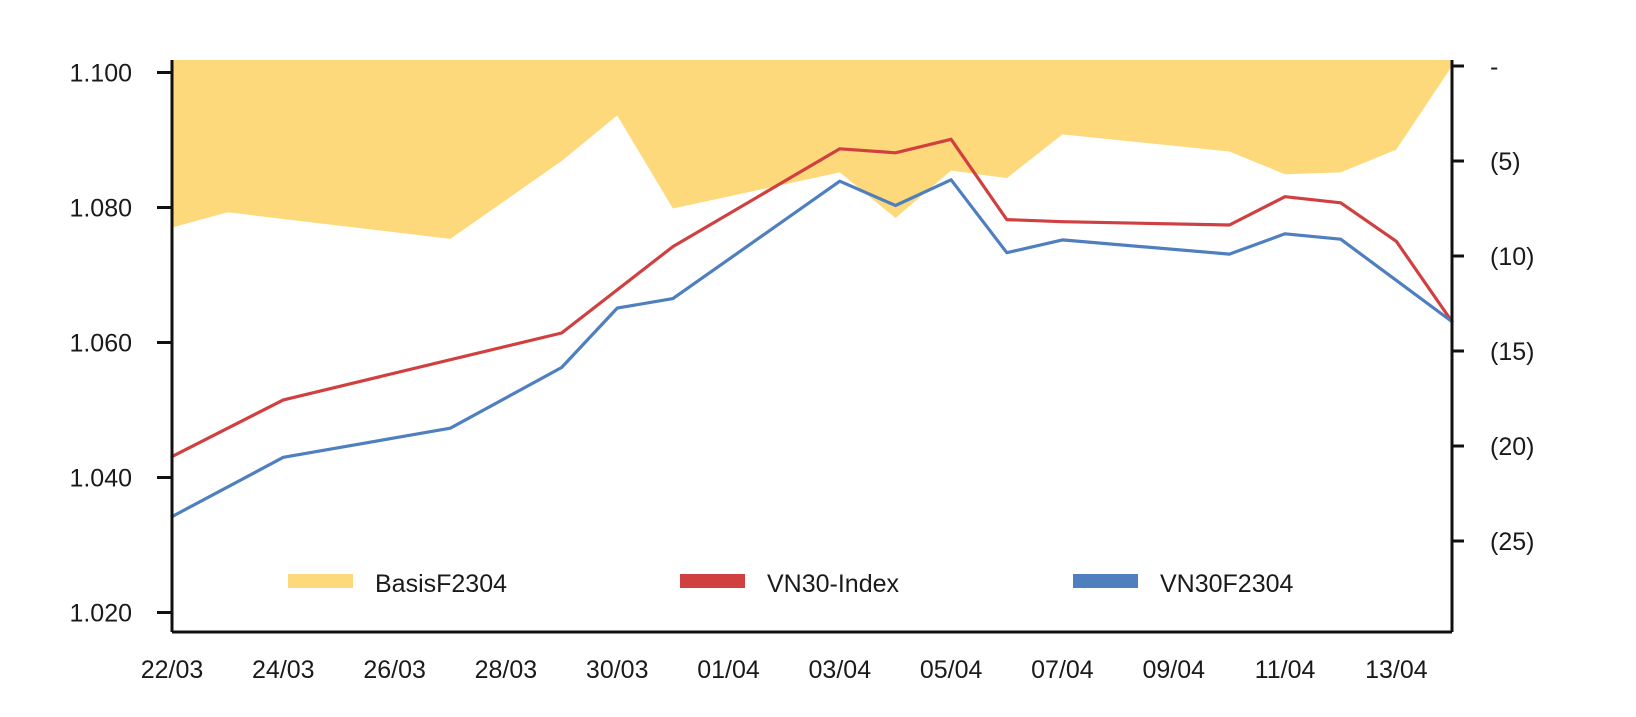 Image resolution: width=1636 pixels, height=717 pixels. What do you see at coordinates (441, 584) in the screenshot?
I see `legend-label: BasisF2304` at bounding box center [441, 584].